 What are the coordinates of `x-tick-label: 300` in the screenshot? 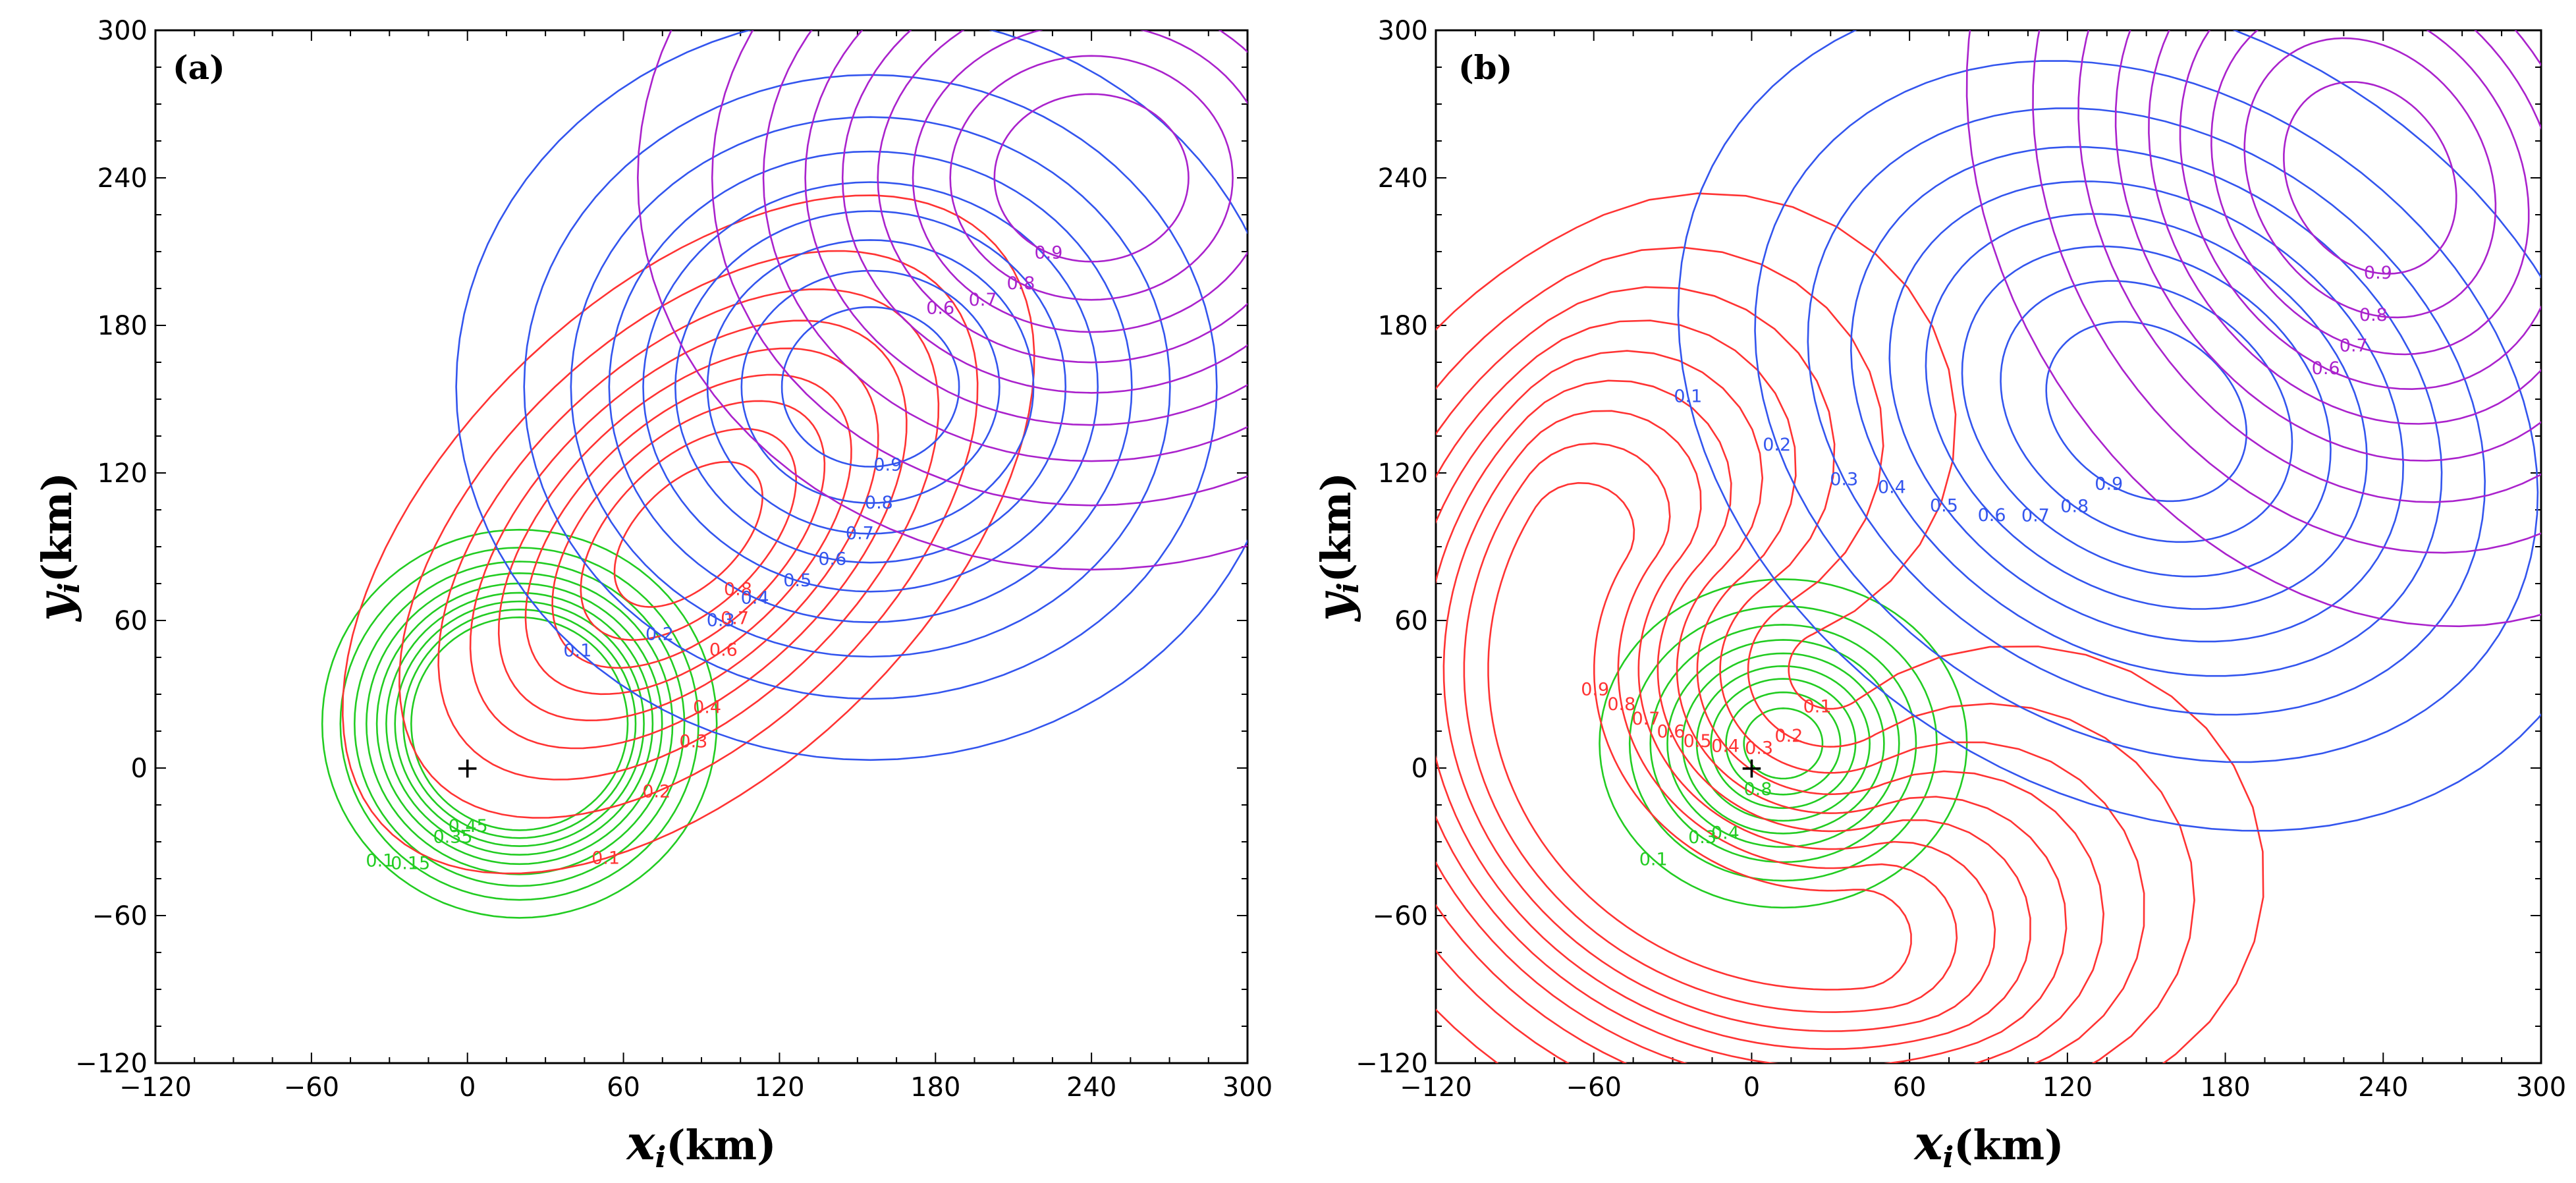 It's located at (1247, 1087).